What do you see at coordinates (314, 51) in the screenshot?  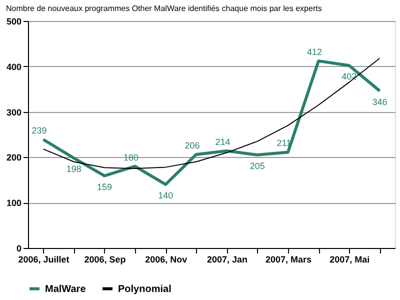 I see `data-label: 412` at bounding box center [314, 51].